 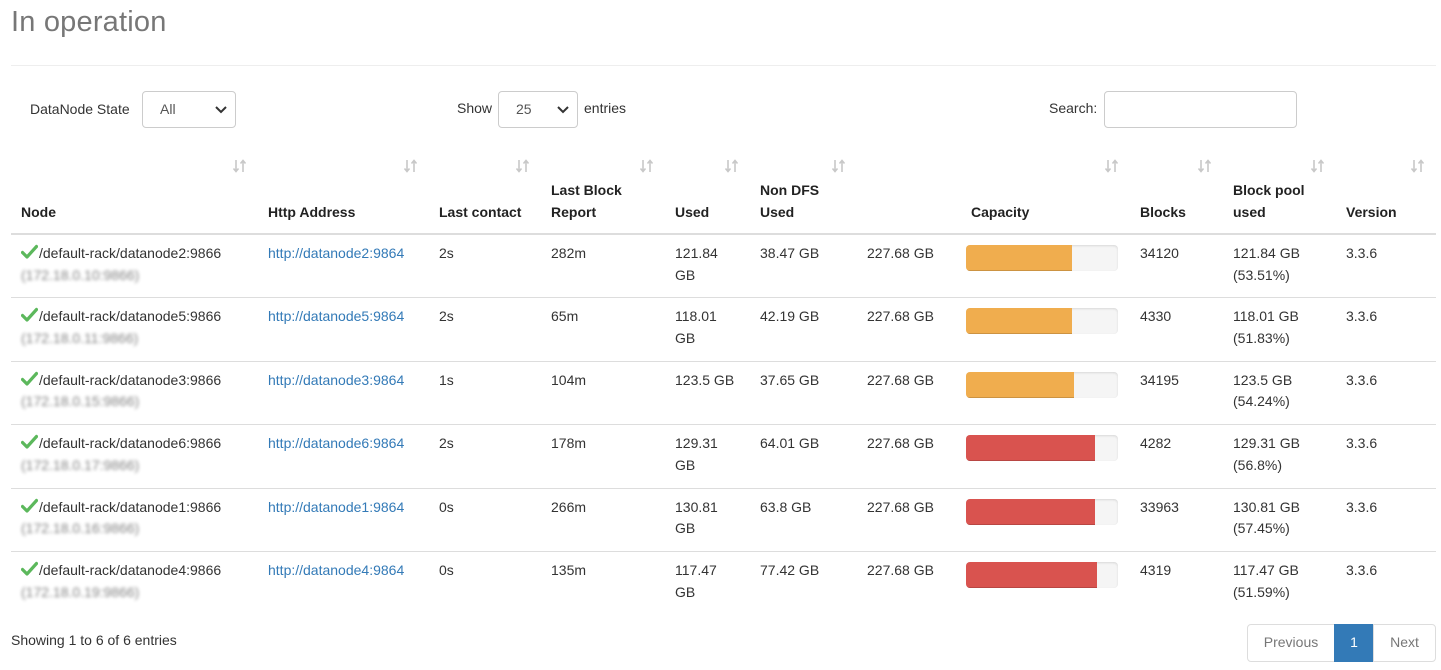 I want to click on block-report-cell: 135m, so click(x=569, y=570).